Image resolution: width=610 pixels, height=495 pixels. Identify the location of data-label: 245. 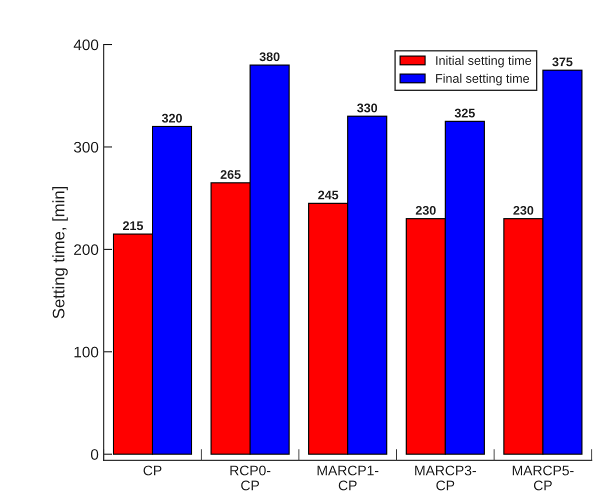
(328, 195).